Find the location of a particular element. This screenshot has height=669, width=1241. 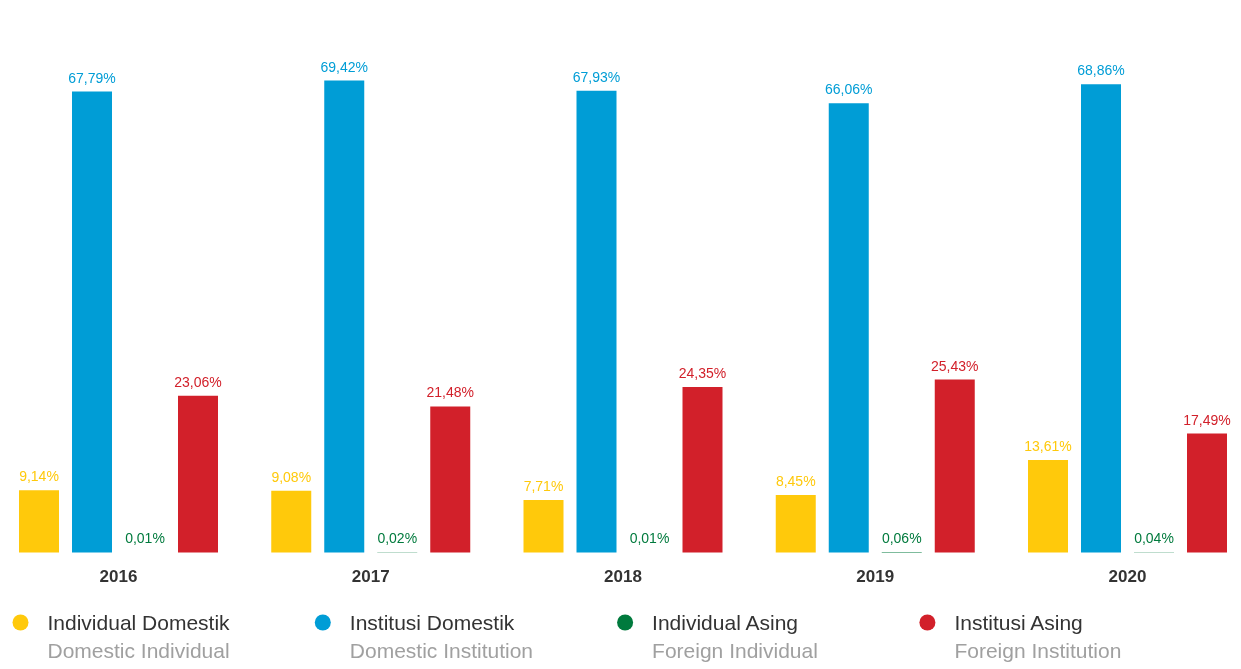

data-label: 9,08% is located at coordinates (291, 476).